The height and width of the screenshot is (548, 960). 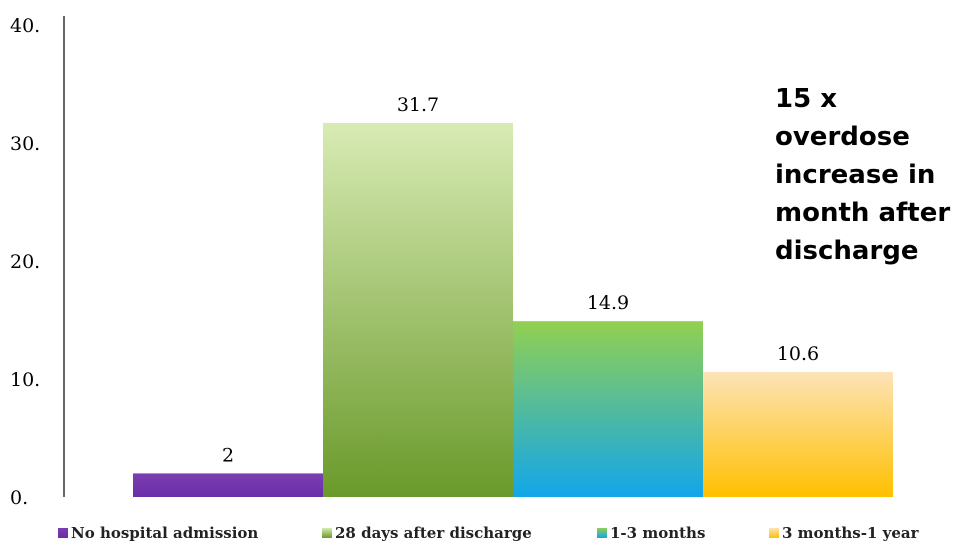 What do you see at coordinates (842, 118) in the screenshot?
I see `annotation-line: 15 x overdose` at bounding box center [842, 118].